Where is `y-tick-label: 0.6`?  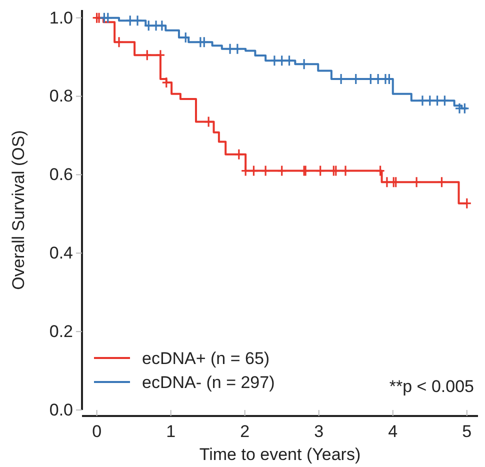 y-tick-label: 0.6 is located at coordinates (61, 174).